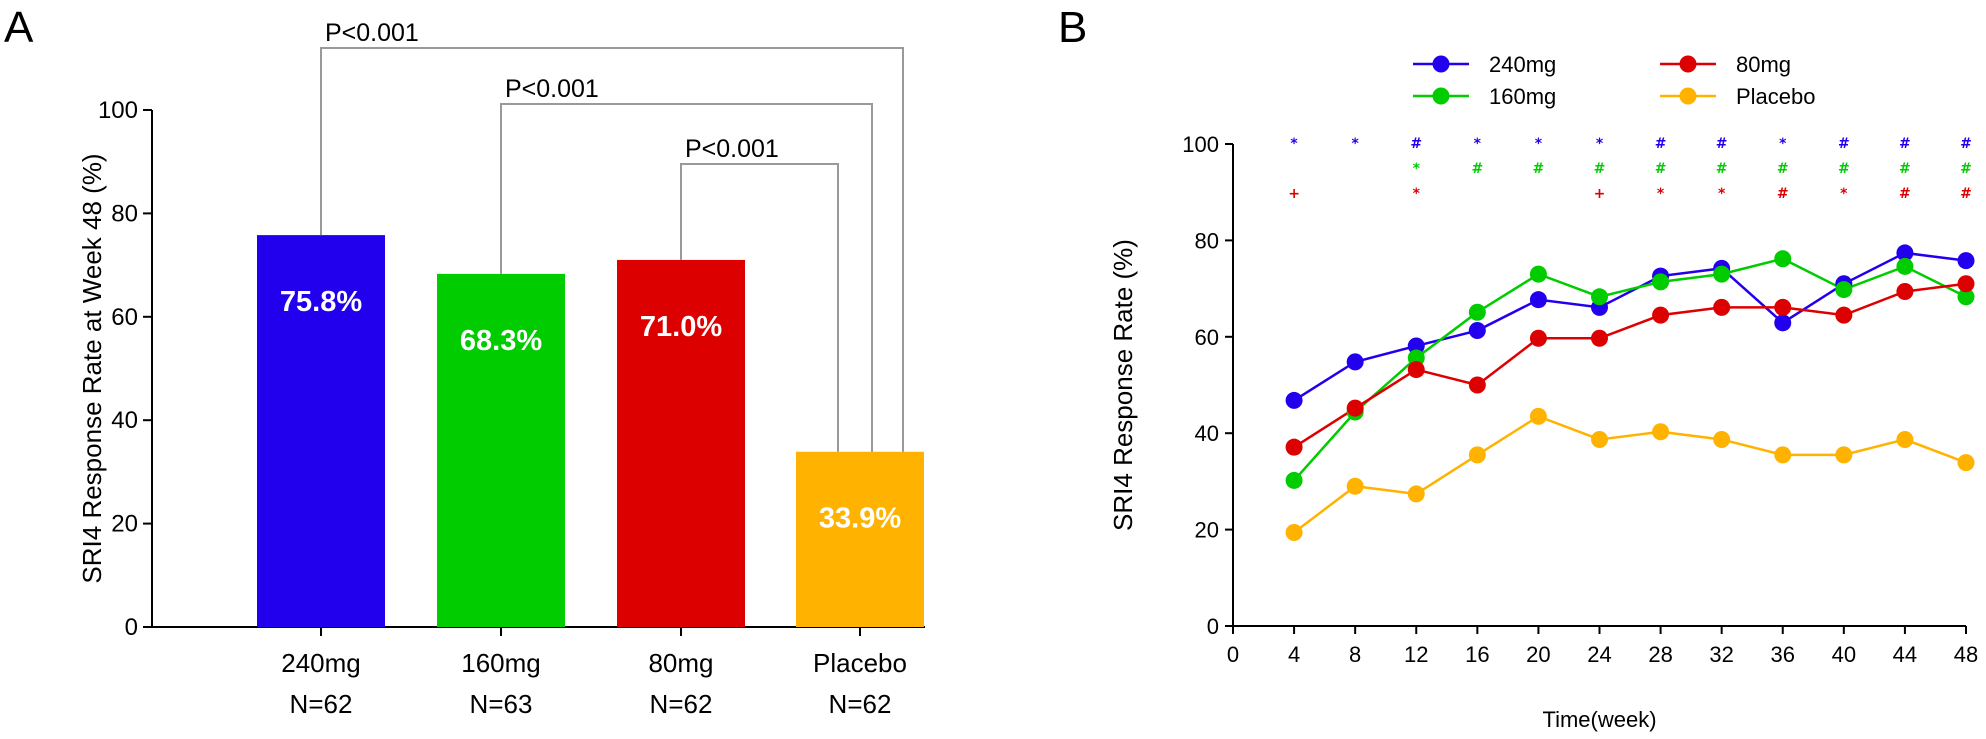 The width and height of the screenshot is (1986, 739). What do you see at coordinates (501, 704) in the screenshot?
I see `category-n-label: N=63` at bounding box center [501, 704].